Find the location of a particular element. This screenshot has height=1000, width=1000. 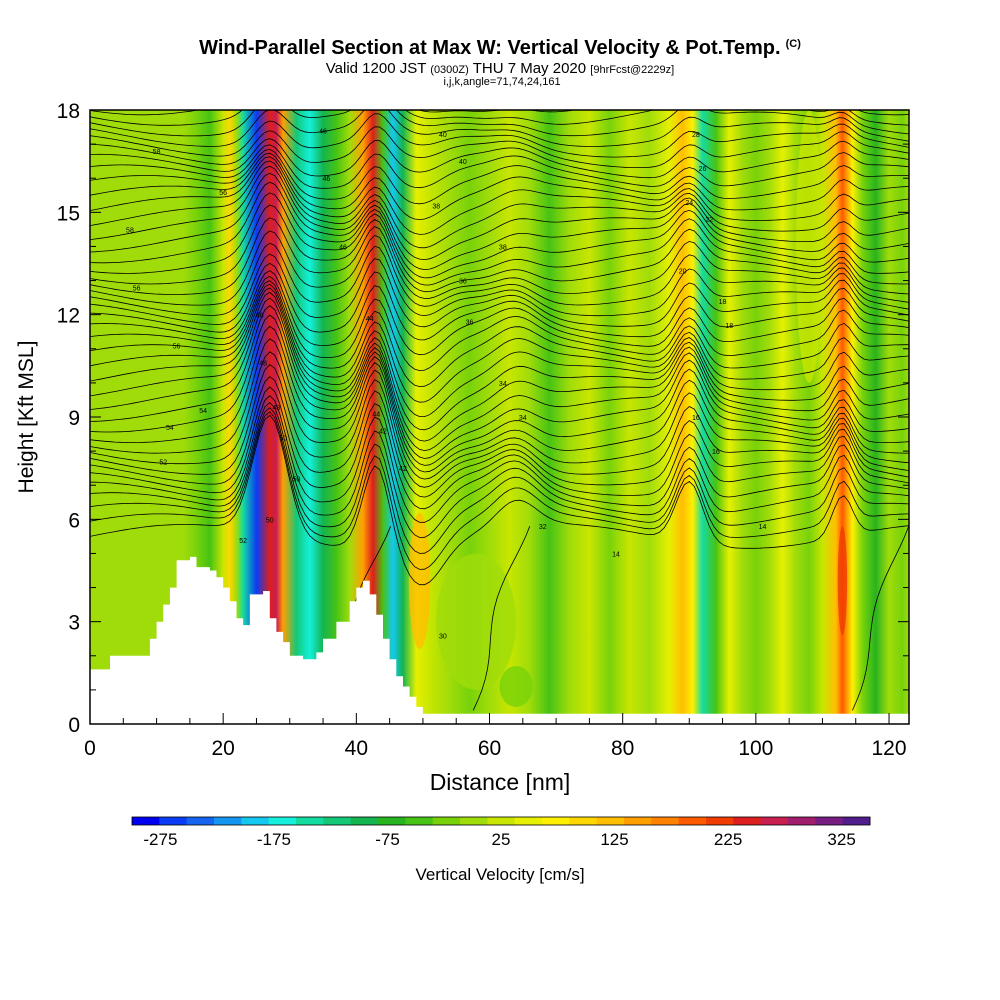

theta-label-38: 18 is located at coordinates (729, 326).